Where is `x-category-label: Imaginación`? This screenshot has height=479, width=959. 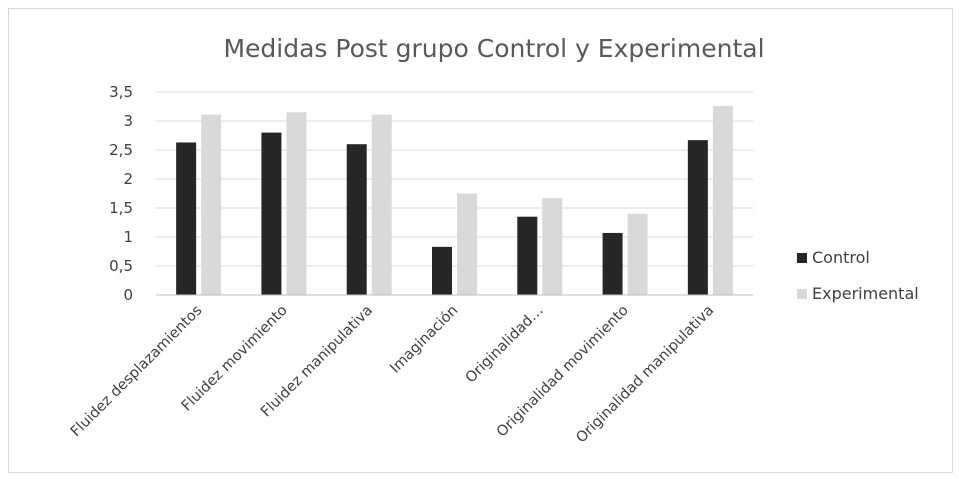 x-category-label: Imaginación is located at coordinates (424, 340).